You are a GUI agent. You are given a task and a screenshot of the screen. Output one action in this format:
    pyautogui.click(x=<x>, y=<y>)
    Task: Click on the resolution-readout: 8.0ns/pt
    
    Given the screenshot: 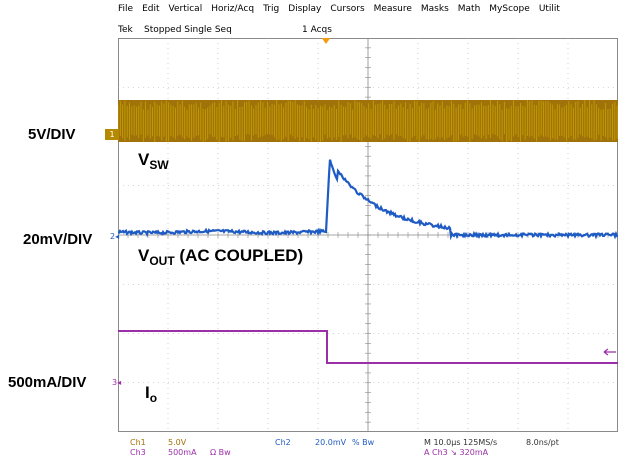 What is the action you would take?
    pyautogui.click(x=542, y=442)
    